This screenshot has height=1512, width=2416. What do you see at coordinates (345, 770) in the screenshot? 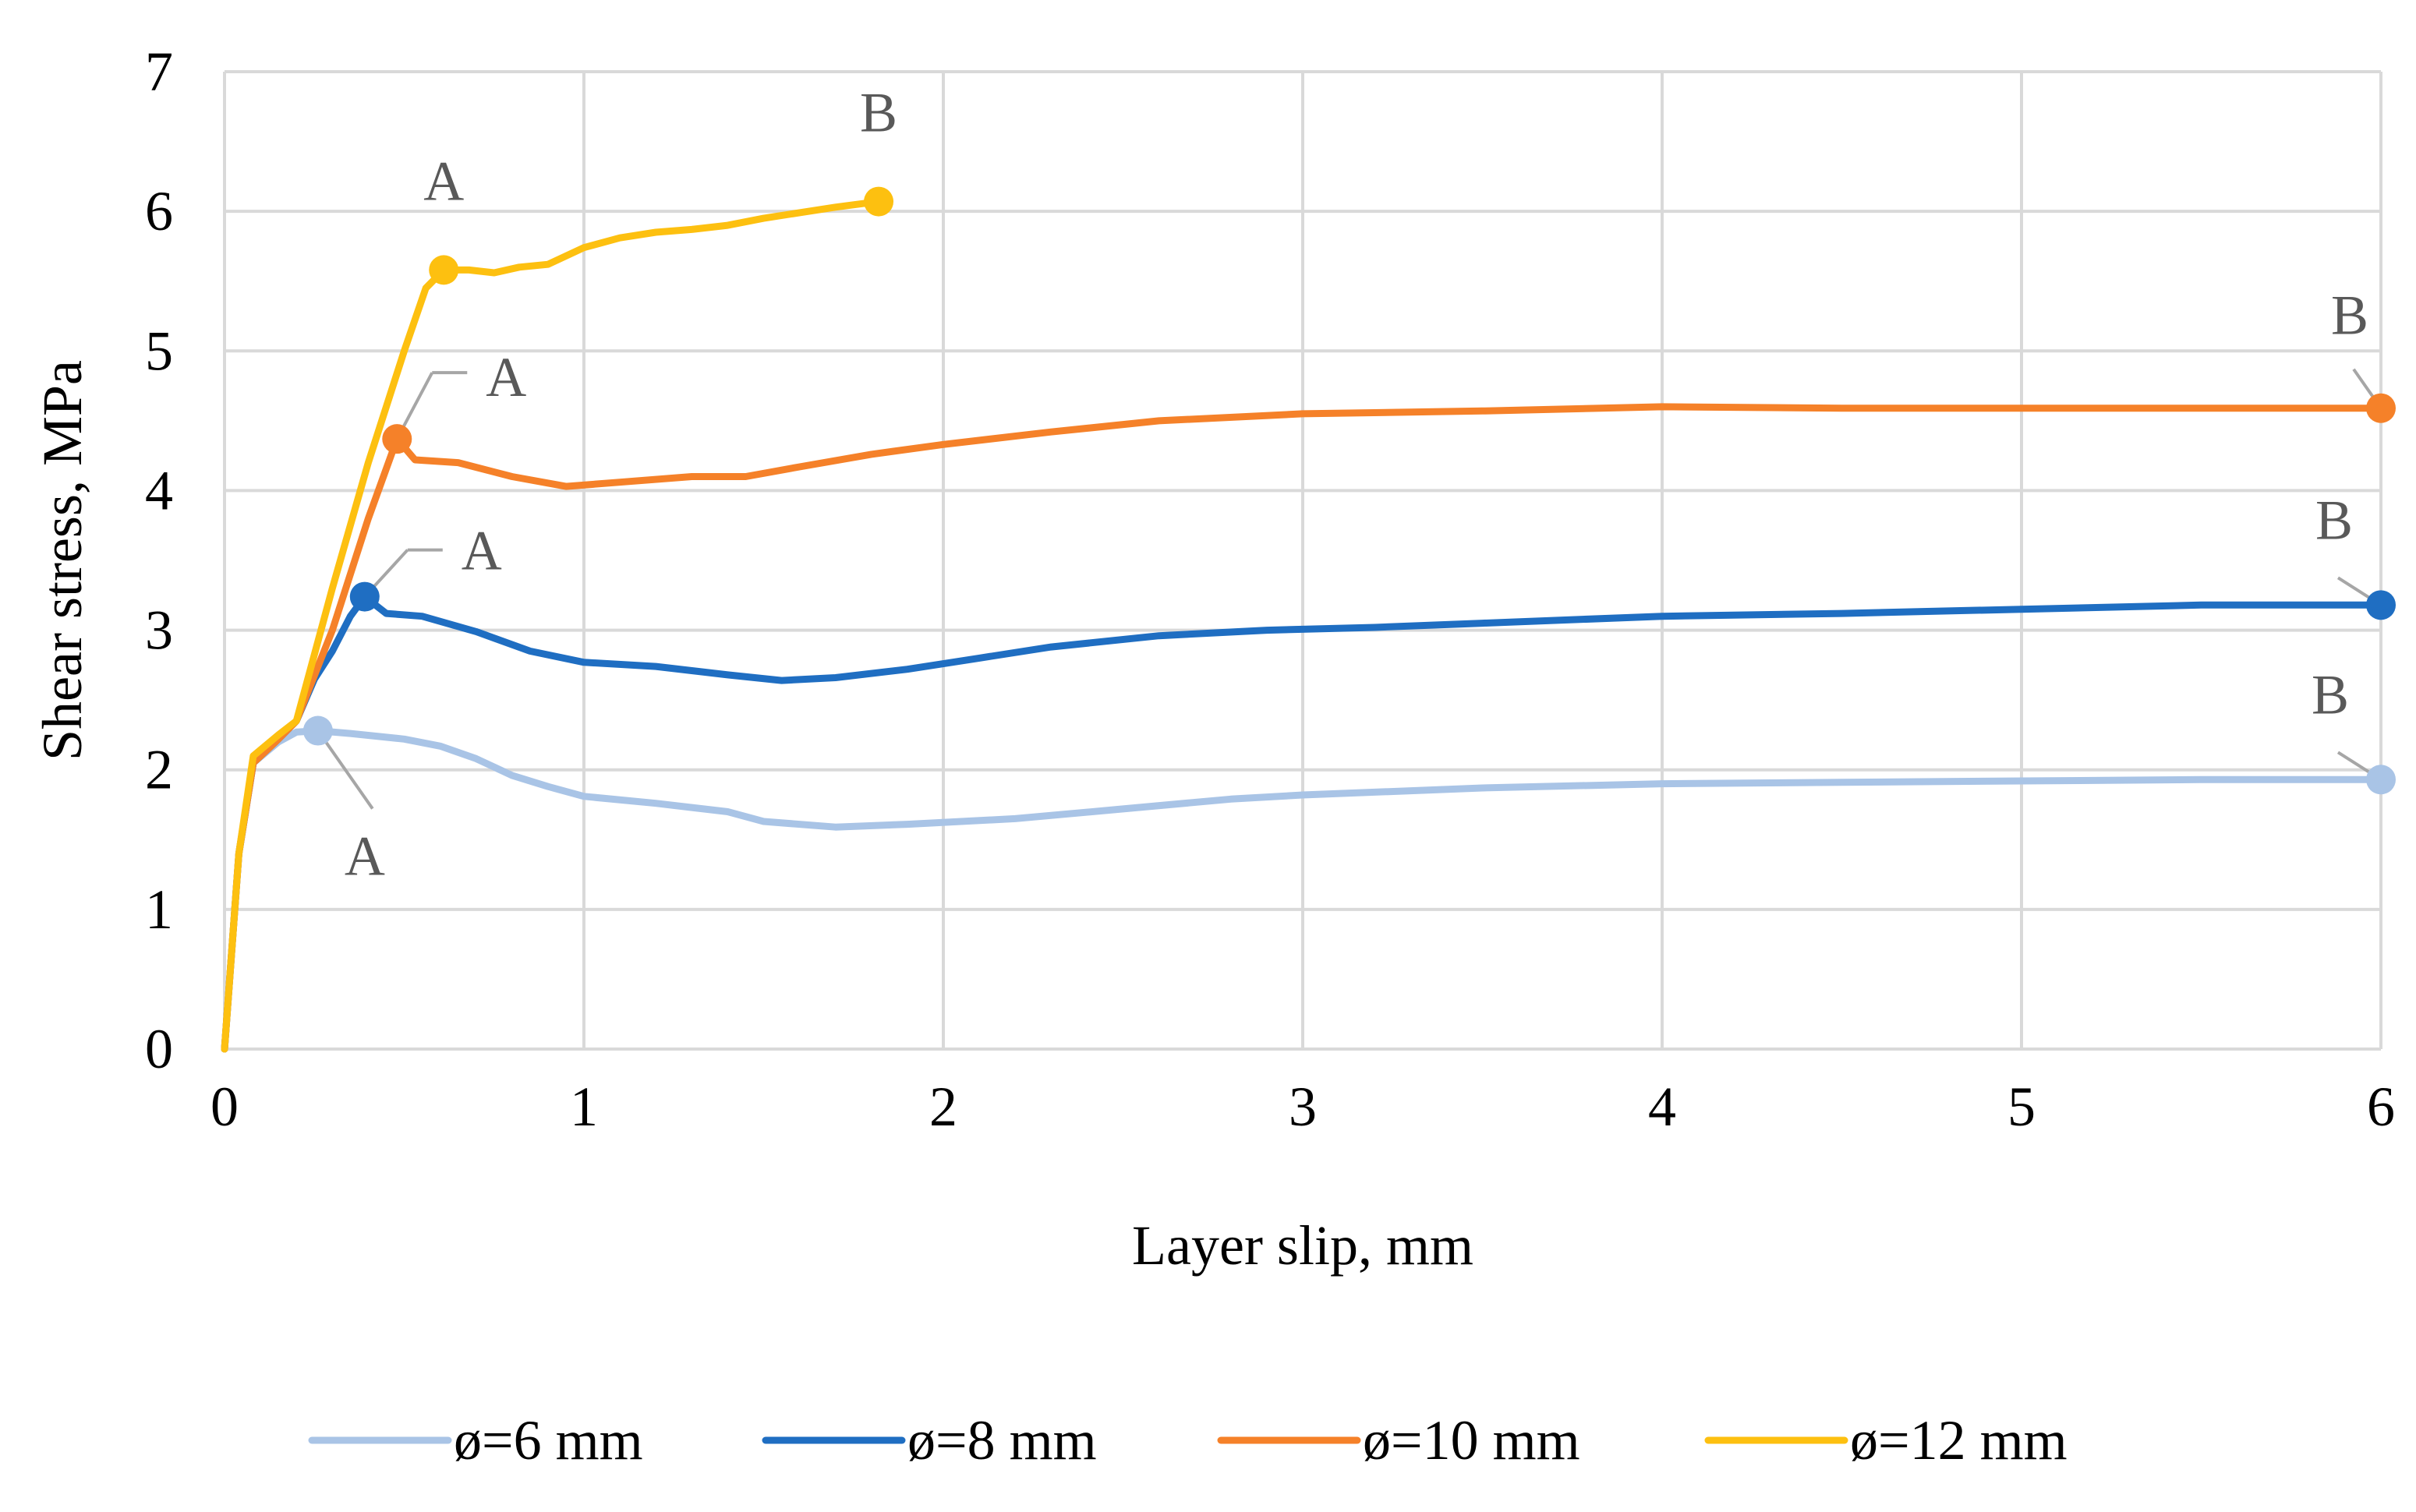
I see `callout-leader-line` at bounding box center [345, 770].